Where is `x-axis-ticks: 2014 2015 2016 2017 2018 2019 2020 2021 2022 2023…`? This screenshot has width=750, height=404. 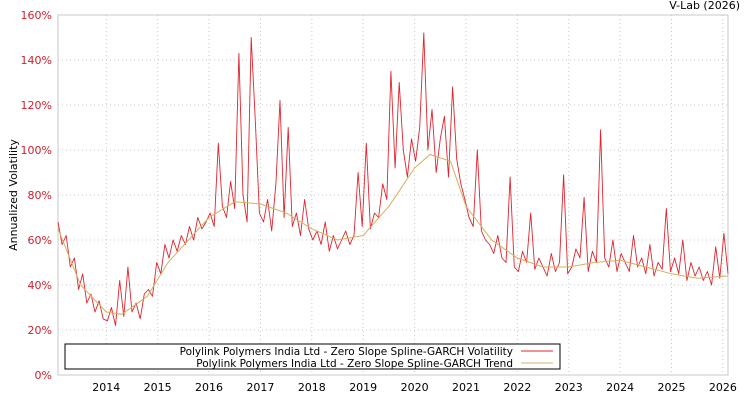
x-axis-ticks: 2014 2015 2016 2017 2018 2019 2020 2021 2022 2023… is located at coordinates (414, 387).